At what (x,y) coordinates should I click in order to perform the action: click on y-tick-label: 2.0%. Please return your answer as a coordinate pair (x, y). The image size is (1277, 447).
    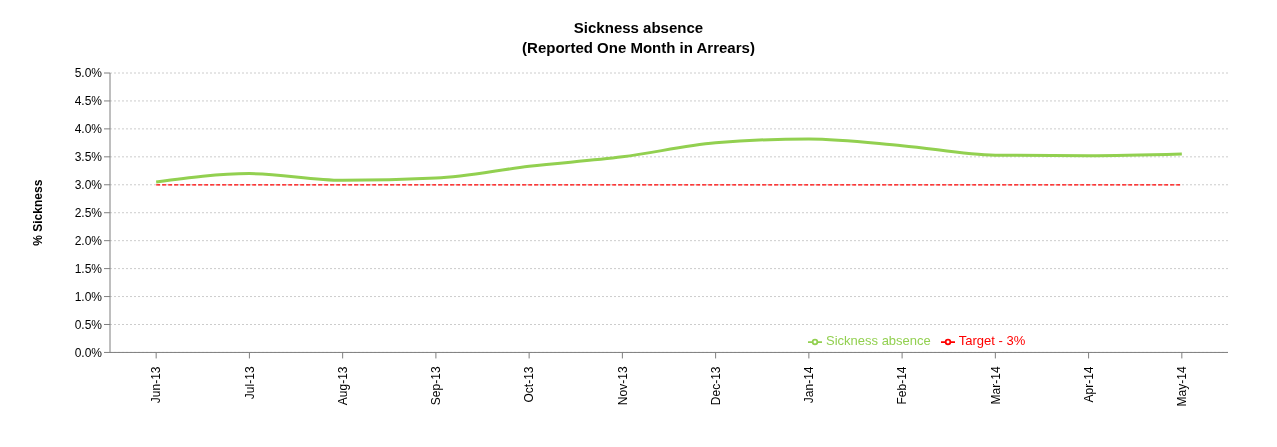
    Looking at the image, I should click on (88, 240).